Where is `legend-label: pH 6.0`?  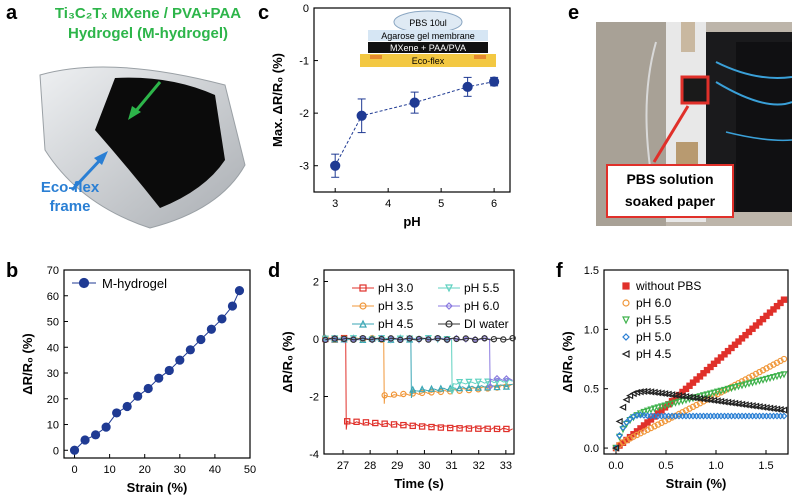 legend-label: pH 6.0 is located at coordinates (654, 303).